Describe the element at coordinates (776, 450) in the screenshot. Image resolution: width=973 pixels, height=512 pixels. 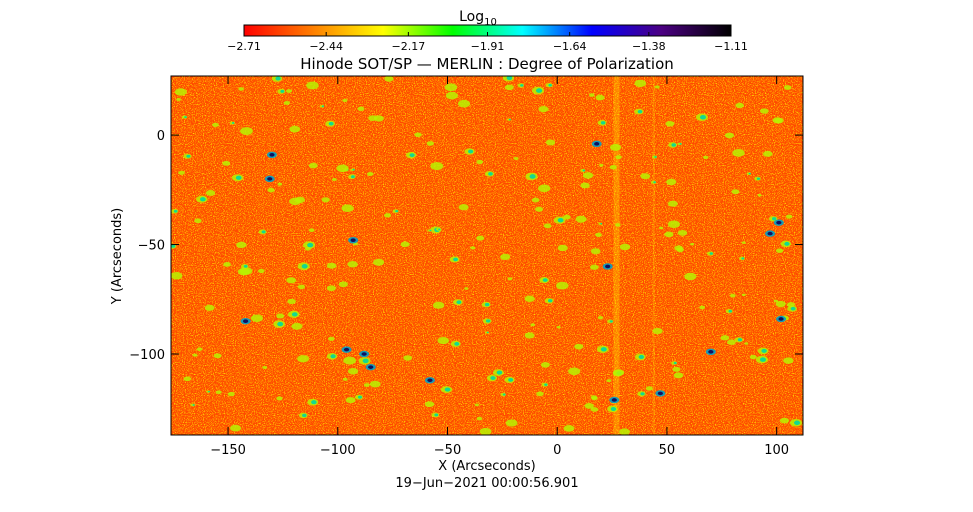
I see `x-tick-label: 100` at that location.